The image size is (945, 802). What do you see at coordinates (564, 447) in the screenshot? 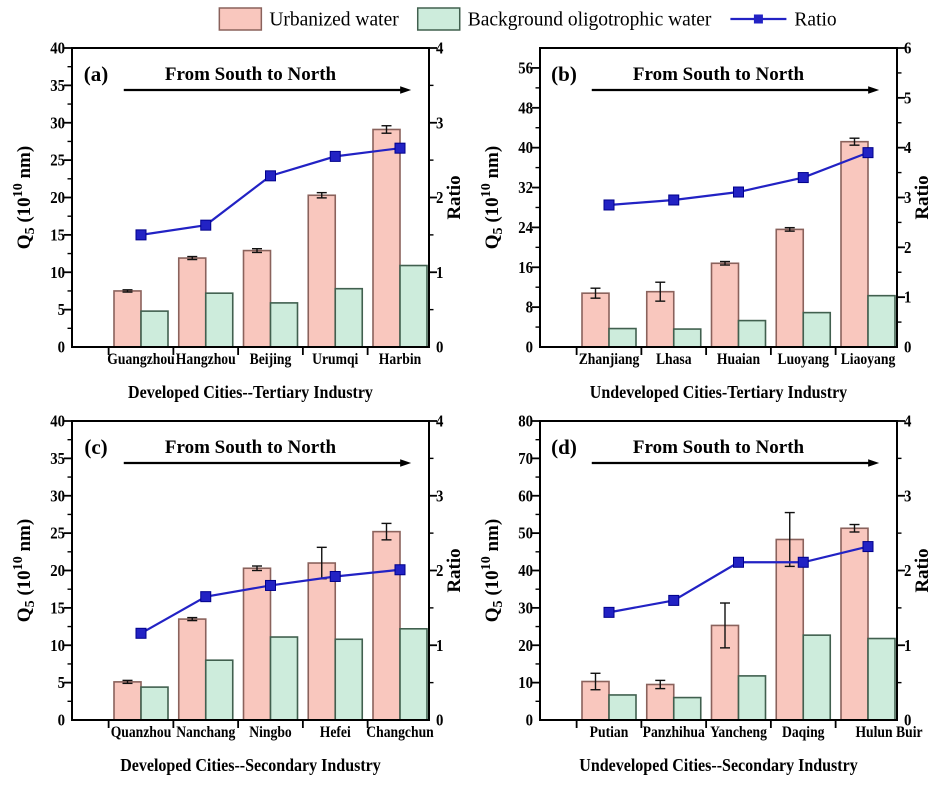
I see `panel-letter: (d)` at bounding box center [564, 447].